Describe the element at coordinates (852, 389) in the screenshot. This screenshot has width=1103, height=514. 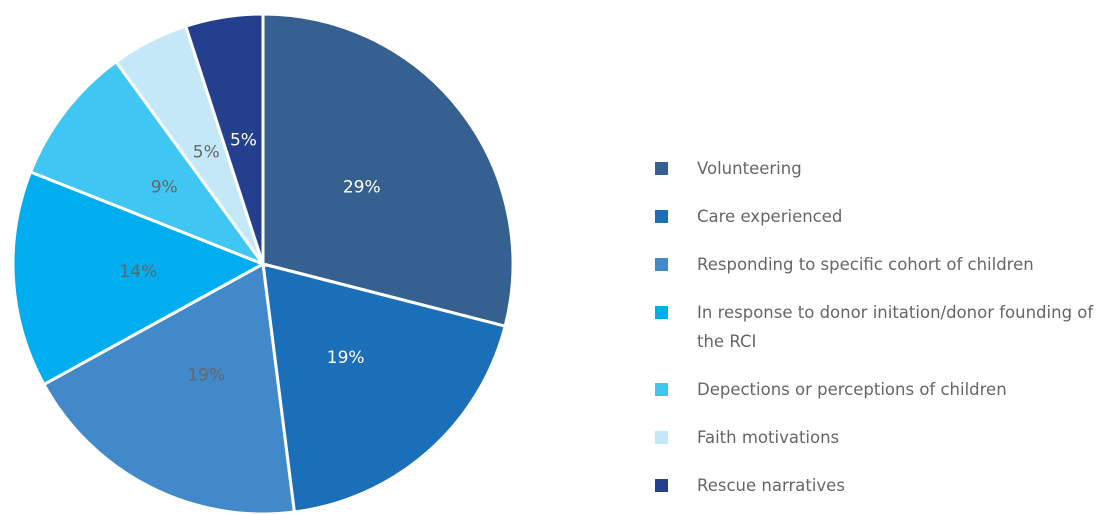
I see `legend-label: Depections or perceptions of children` at that location.